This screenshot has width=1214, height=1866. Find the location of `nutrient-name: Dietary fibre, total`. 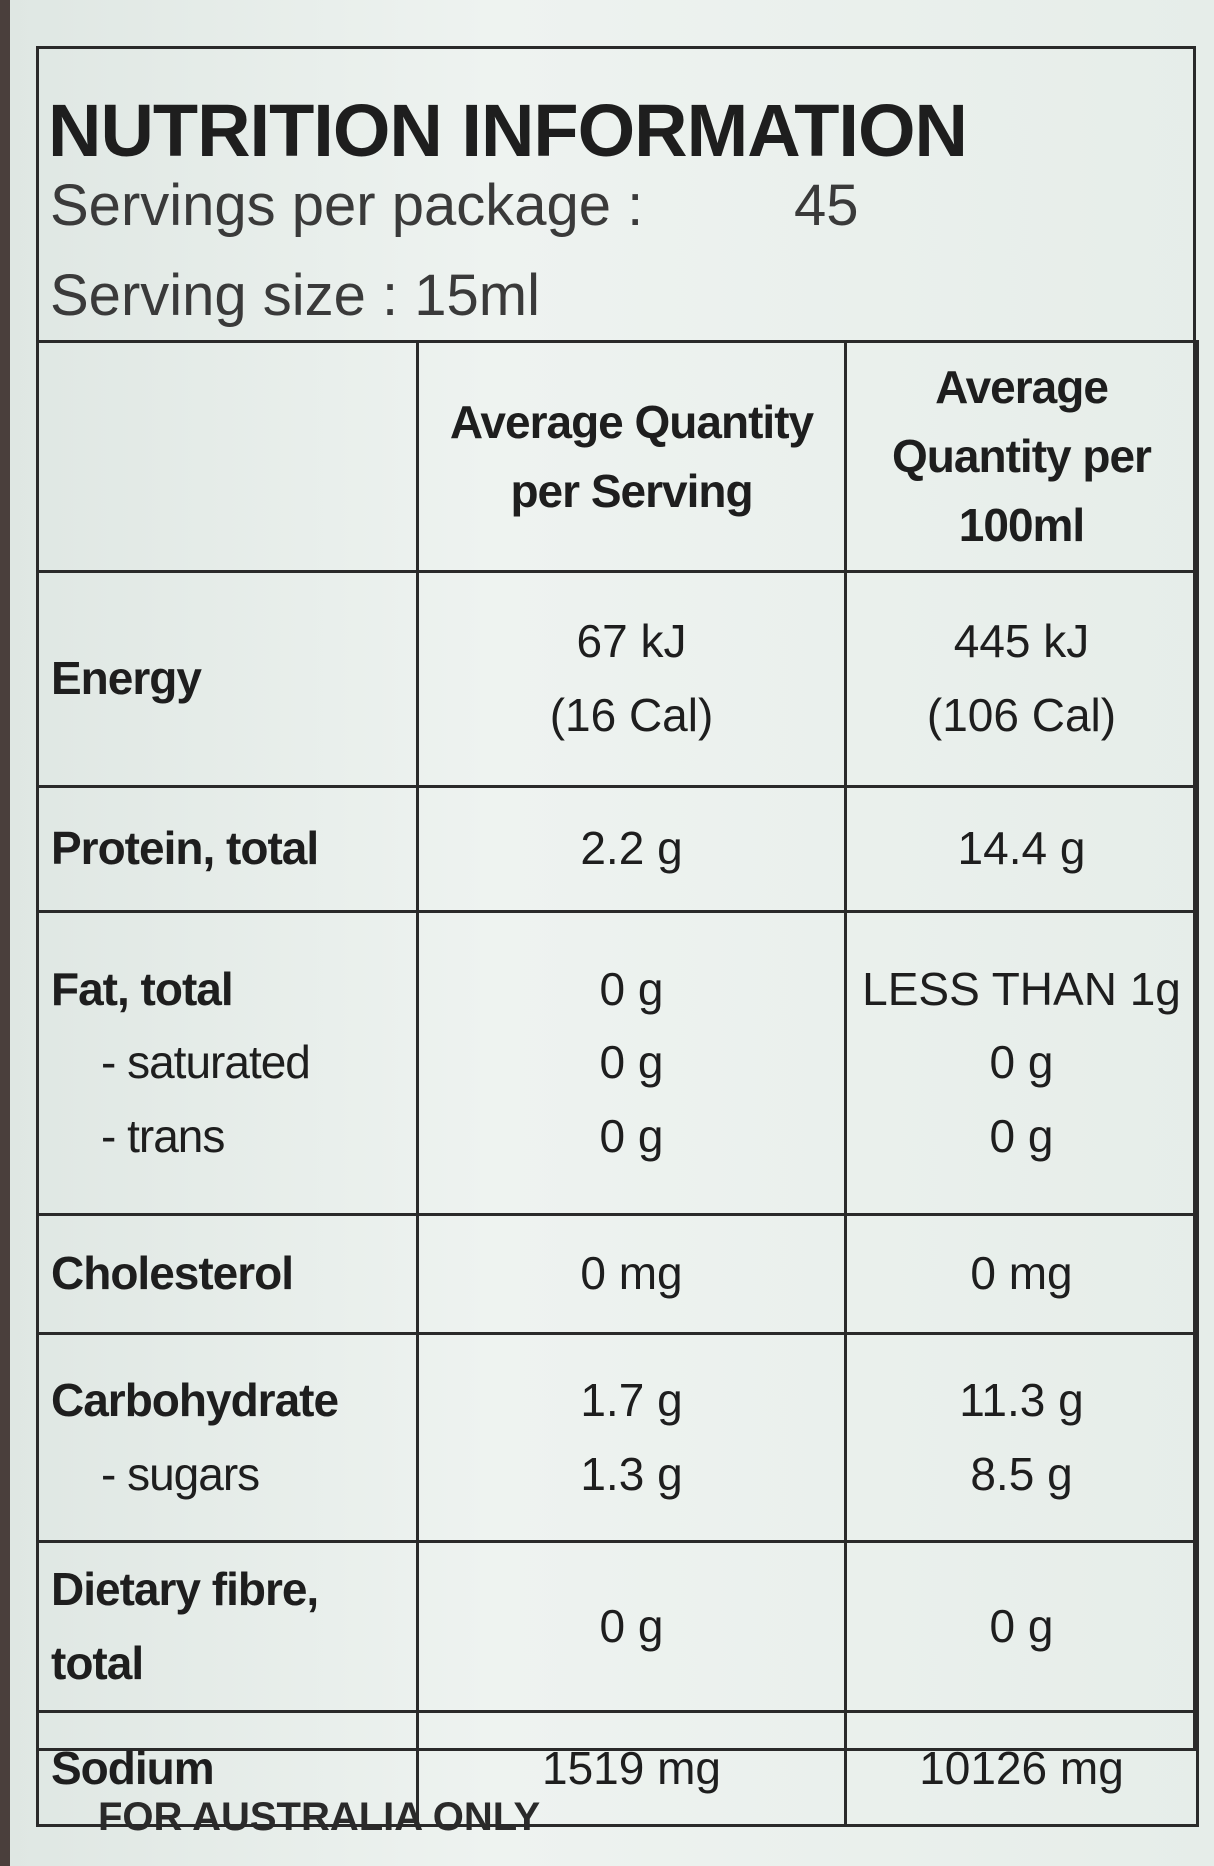

nutrient-name: Dietary fibre, total is located at coordinates (185, 1626).